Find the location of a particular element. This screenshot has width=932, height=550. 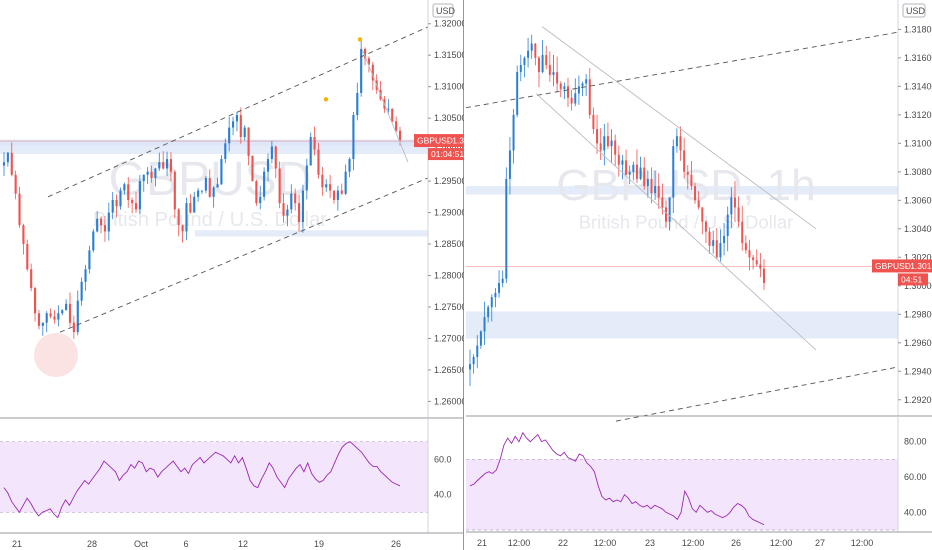

price-tag-box is located at coordinates (902, 266).